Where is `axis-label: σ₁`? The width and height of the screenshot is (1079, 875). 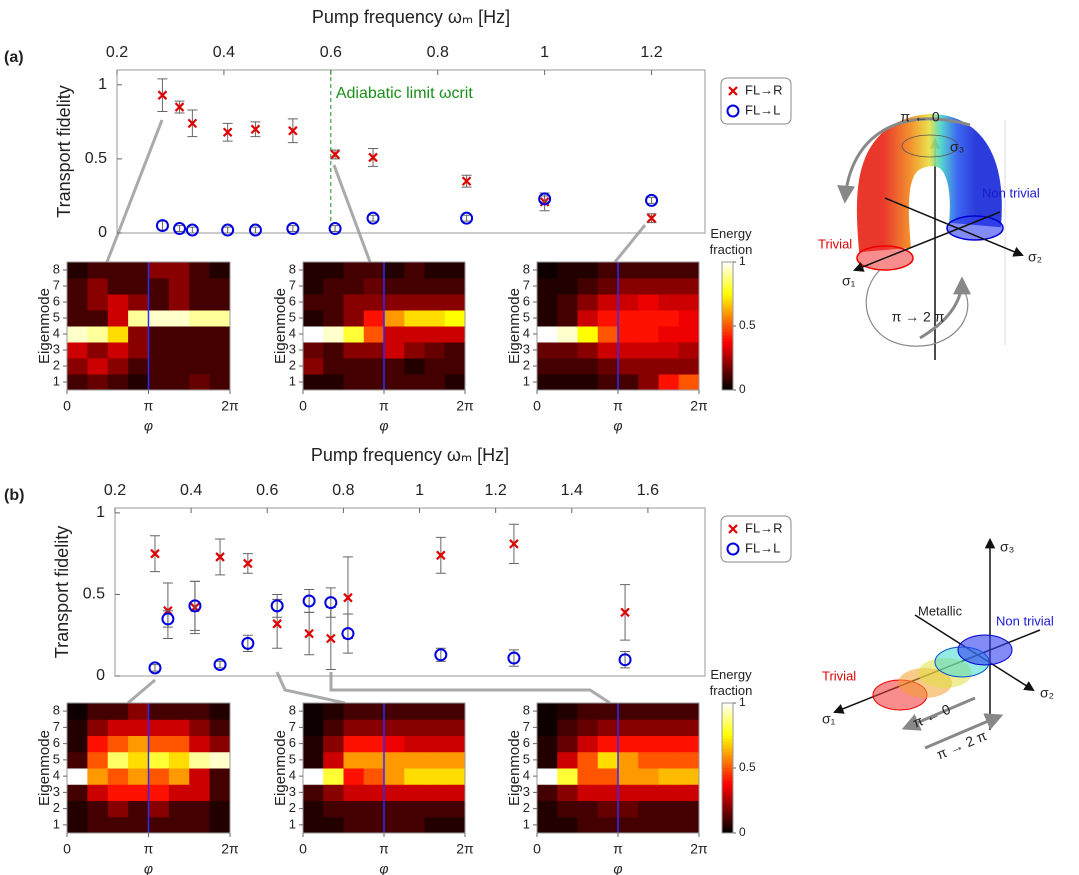 axis-label: σ₁ is located at coordinates (829, 719).